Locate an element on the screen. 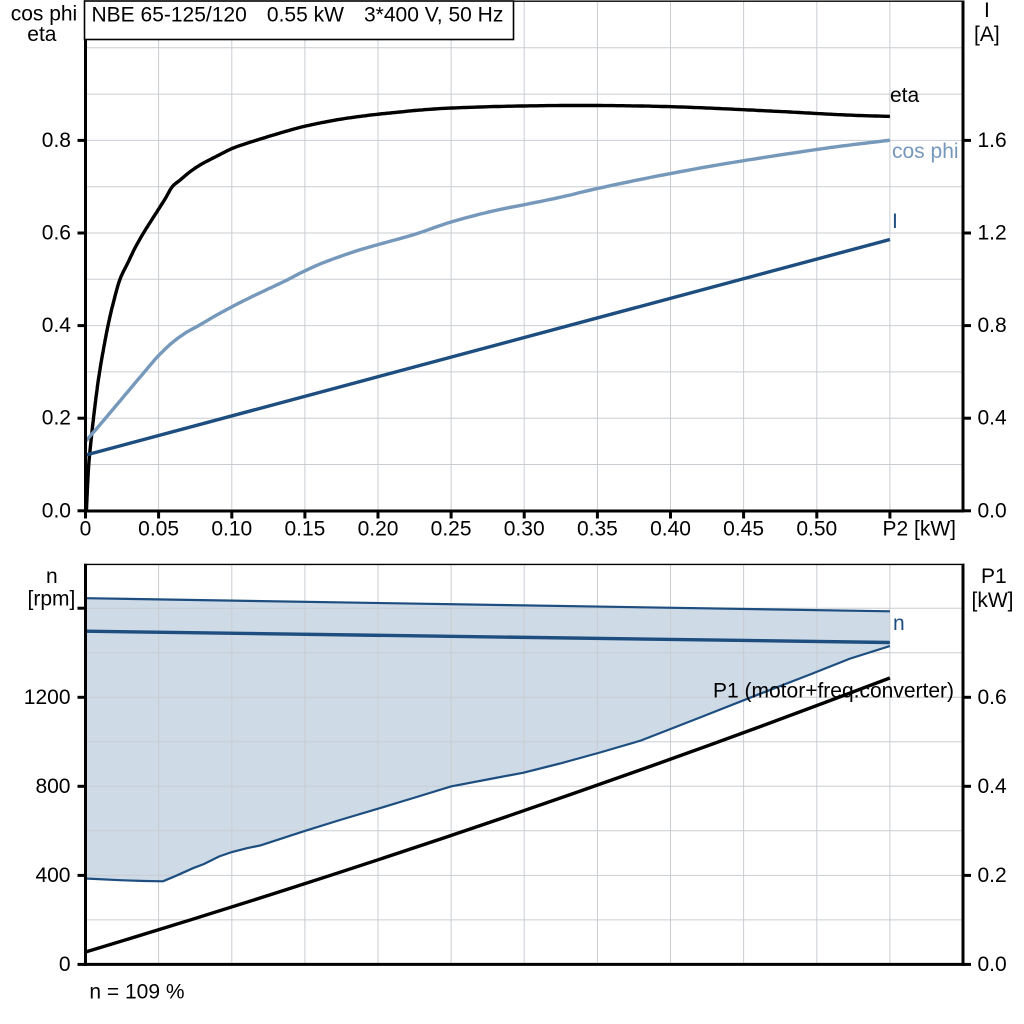  svg-text: 0.30 is located at coordinates (524, 529).